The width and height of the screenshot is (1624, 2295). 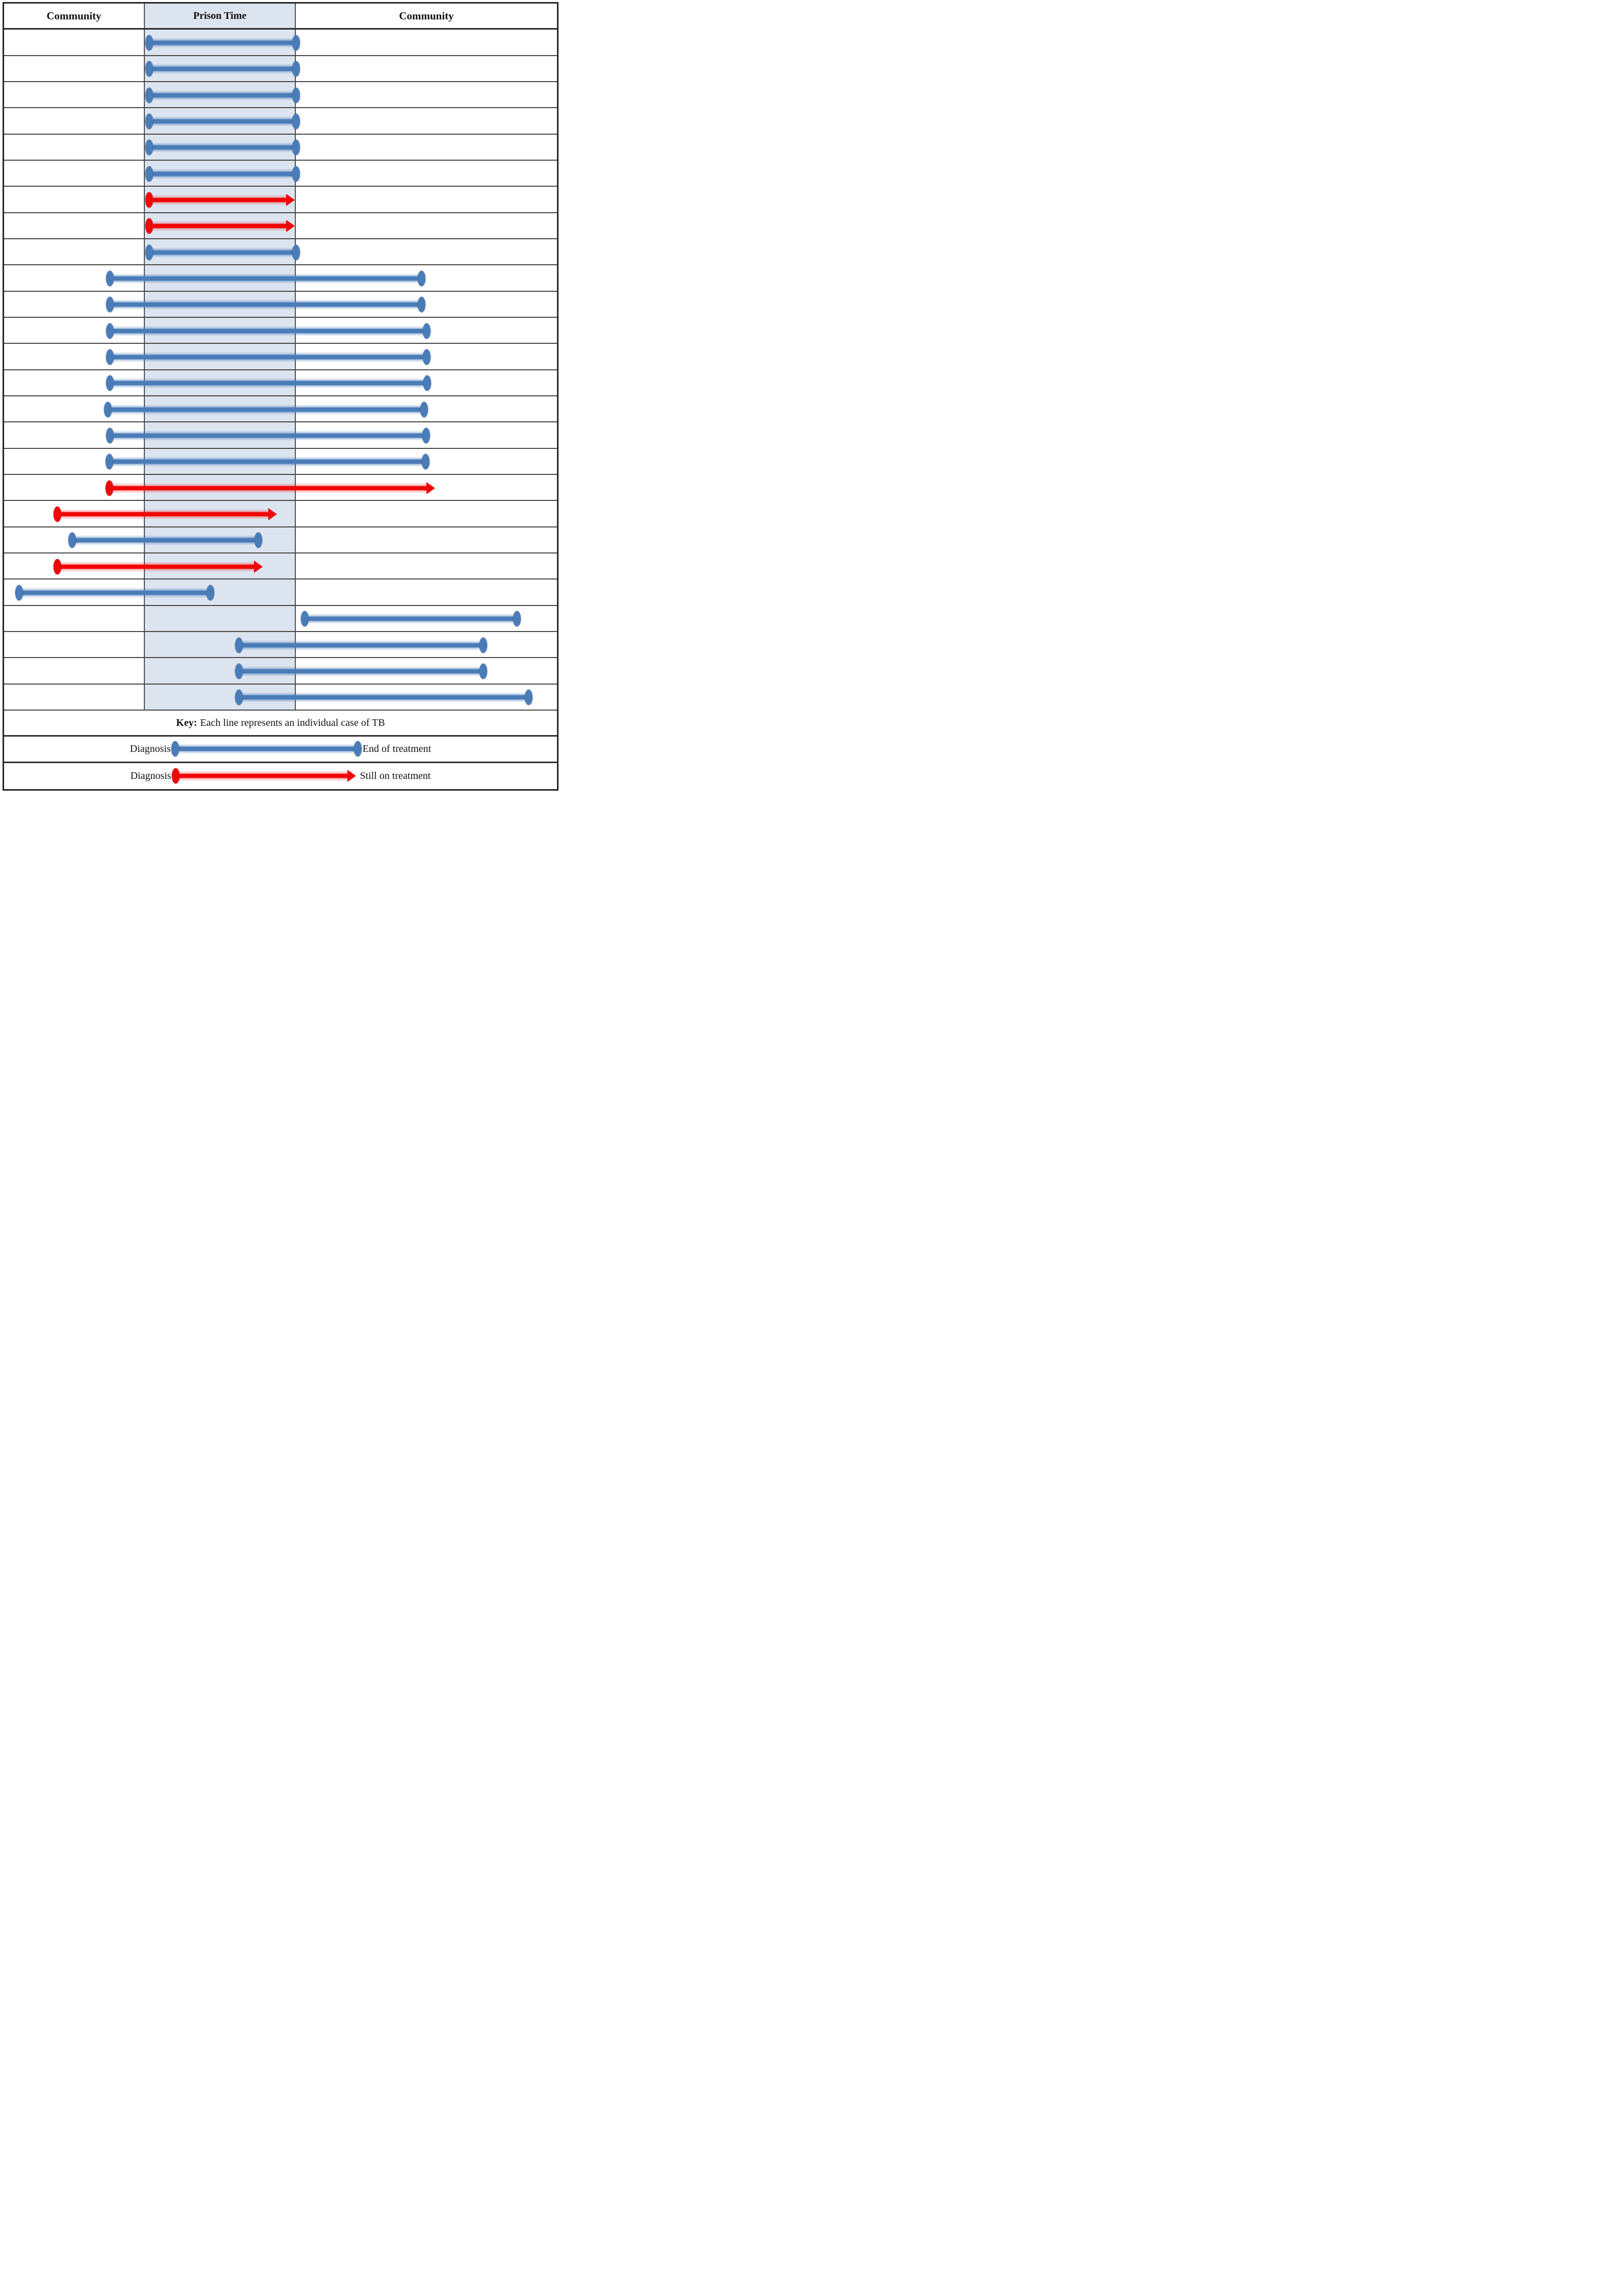 I want to click on legend-blue-segment, so click(x=267, y=749).